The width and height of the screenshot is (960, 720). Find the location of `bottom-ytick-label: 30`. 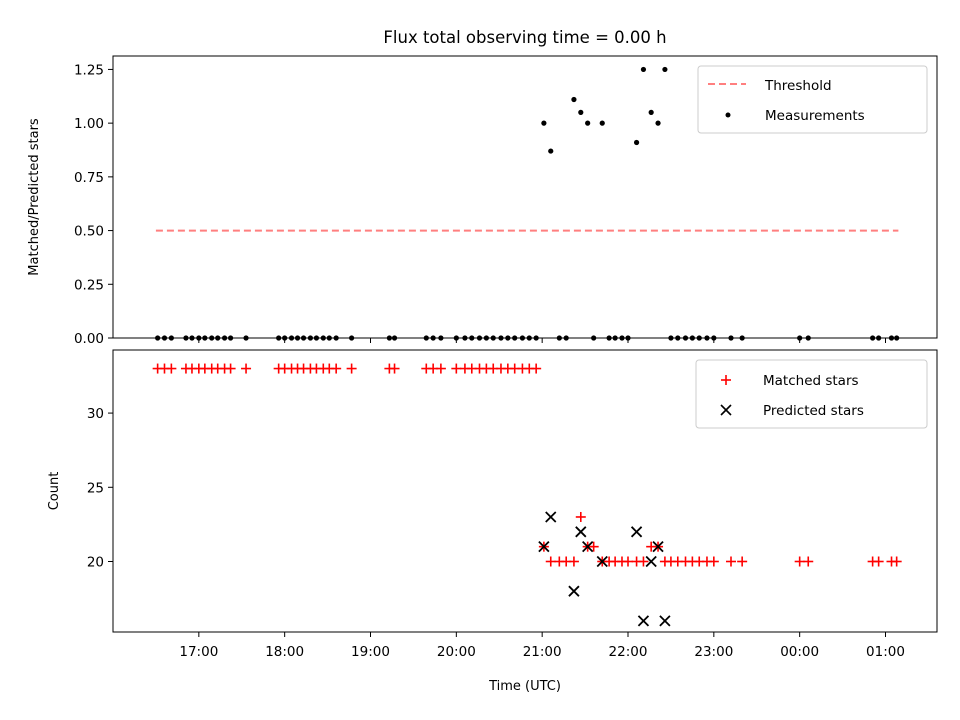

bottom-ytick-label: 30 is located at coordinates (95, 414).